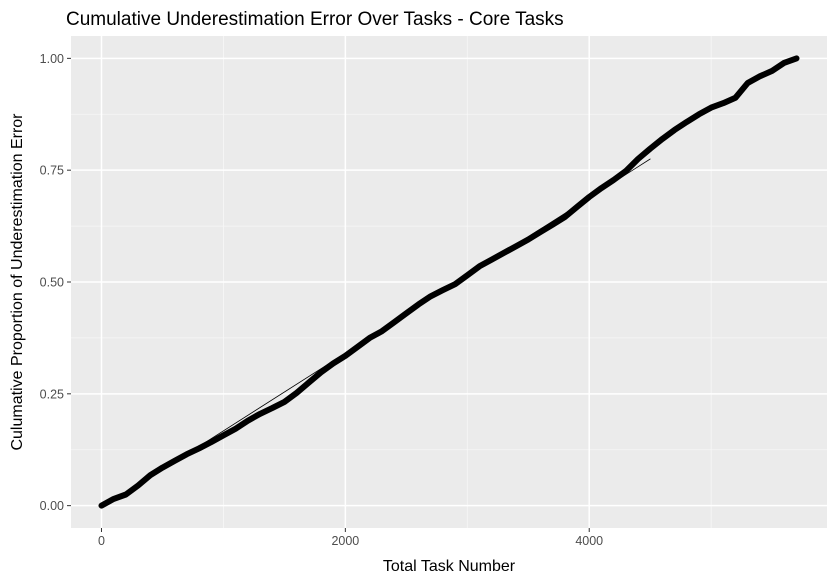 This screenshot has width=837, height=583. Describe the element at coordinates (52, 506) in the screenshot. I see `y-tick-label: 0.00` at that location.